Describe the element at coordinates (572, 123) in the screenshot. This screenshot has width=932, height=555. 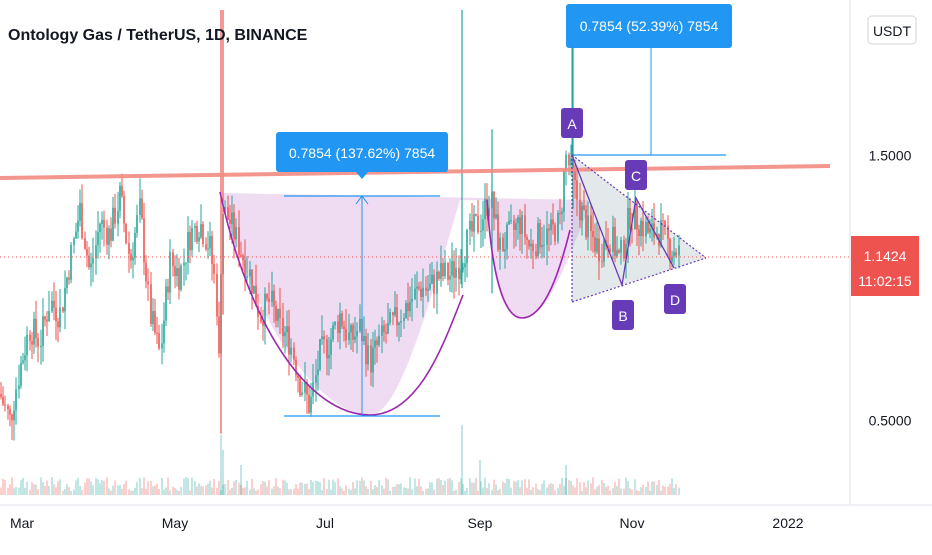
I see `point-label-a: A` at that location.